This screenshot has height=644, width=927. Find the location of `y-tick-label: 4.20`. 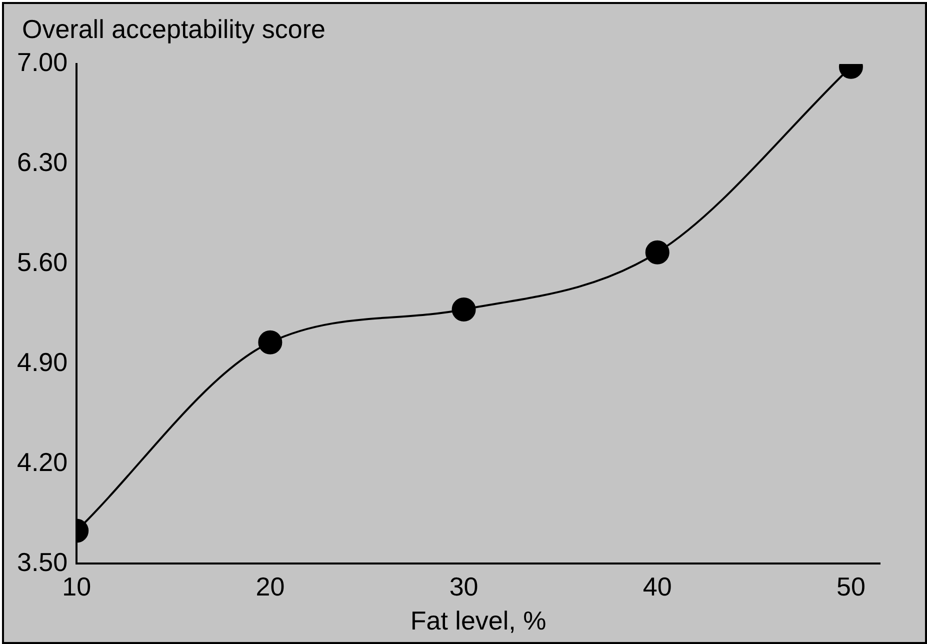

y-tick-label: 4.20 is located at coordinates (42, 461).